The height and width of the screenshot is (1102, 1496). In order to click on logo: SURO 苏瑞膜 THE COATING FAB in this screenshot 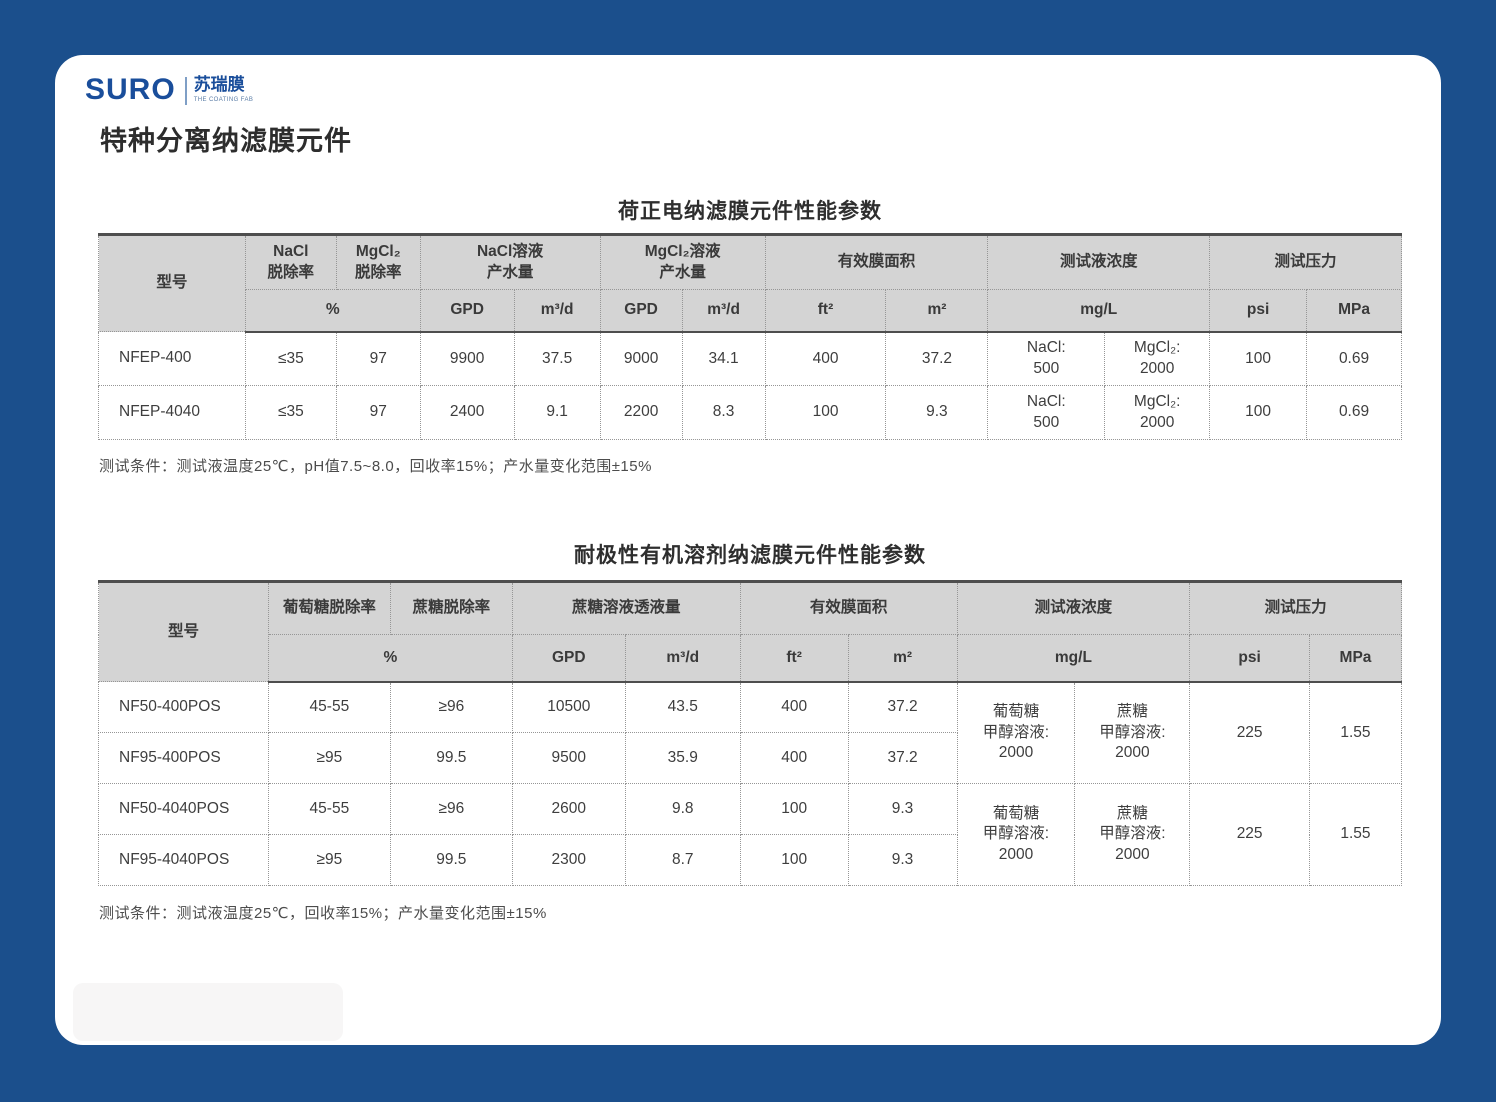, I will do `click(169, 90)`.